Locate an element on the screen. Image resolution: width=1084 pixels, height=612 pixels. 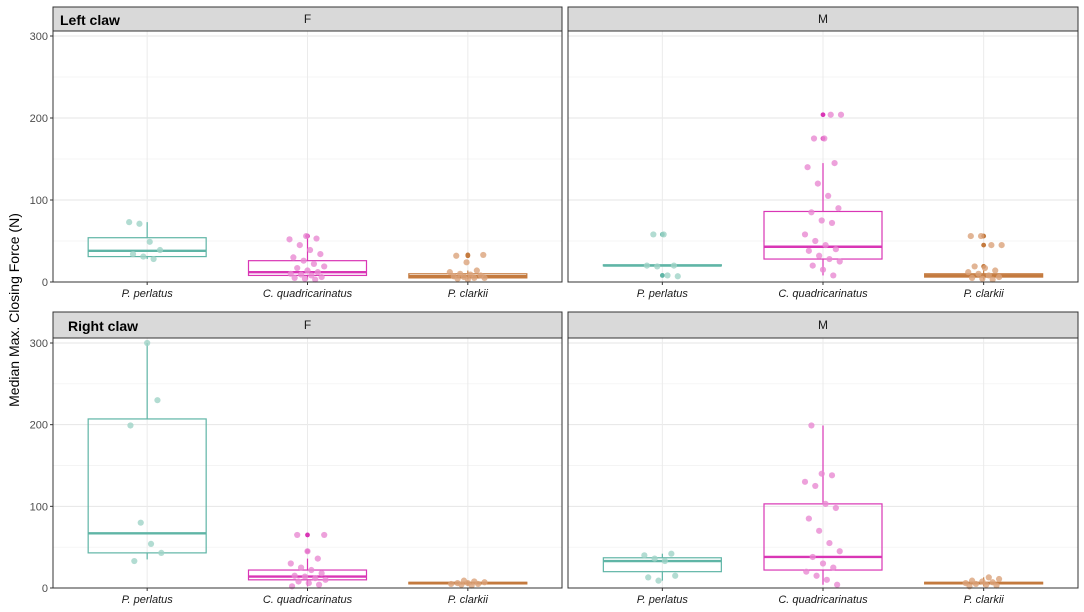
facet-strip-label: F is located at coordinates (307, 325).